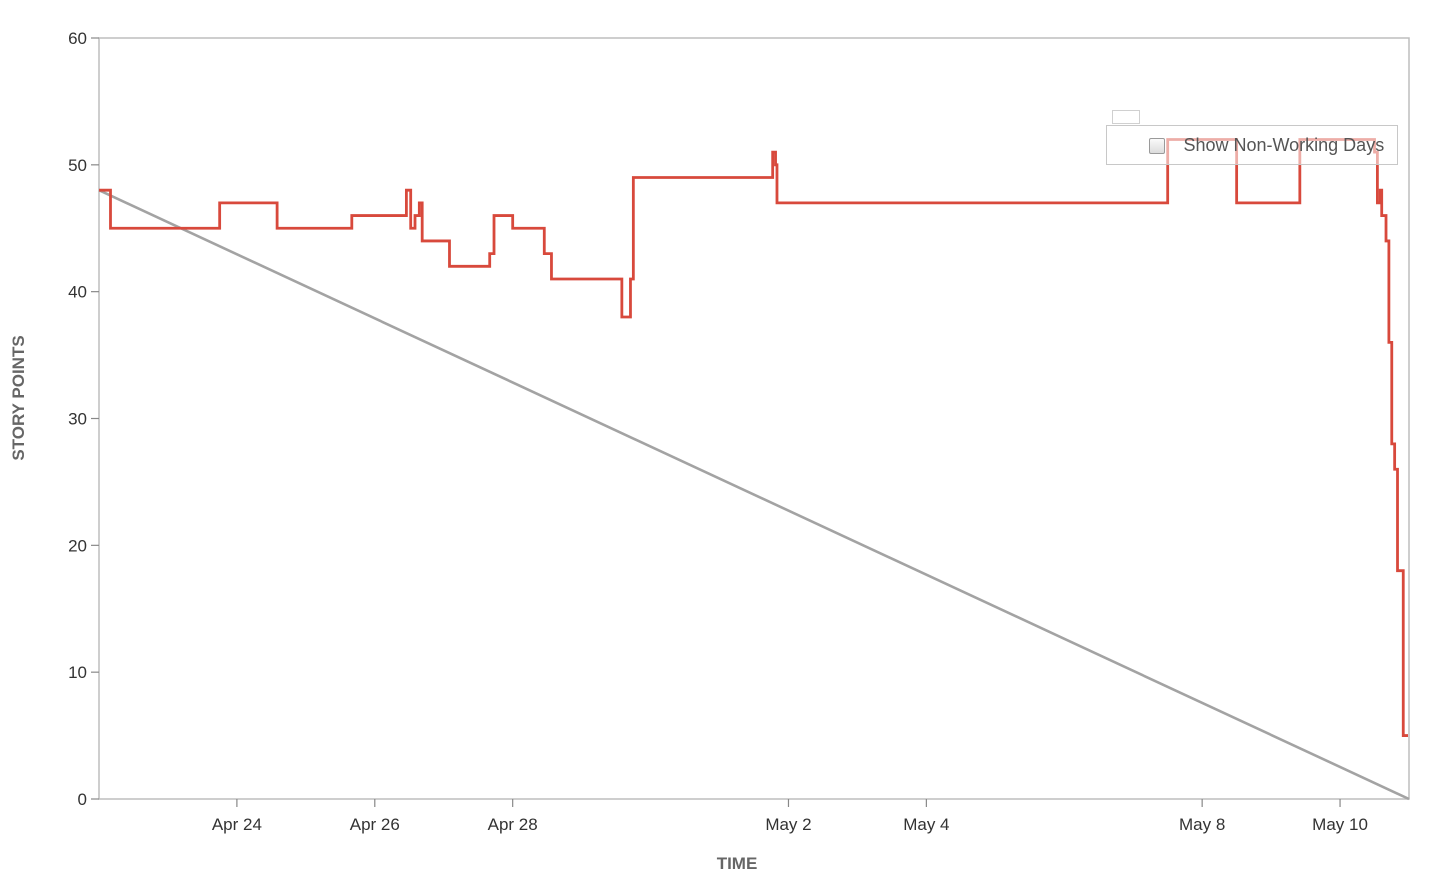  I want to click on y-axis-ticks: 0 10 20 30 40 50 60, so click(83, 419).